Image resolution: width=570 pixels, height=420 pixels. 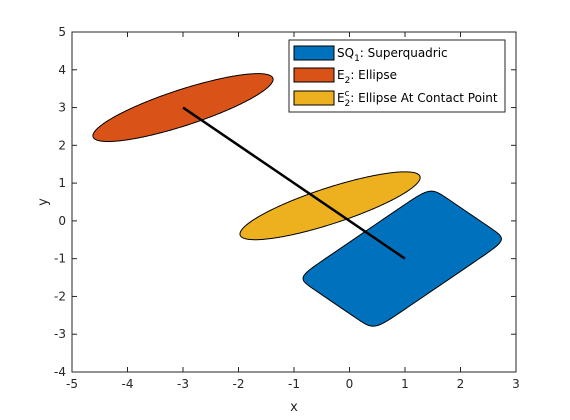 I want to click on y-tick-label: -3, so click(x=60, y=334).